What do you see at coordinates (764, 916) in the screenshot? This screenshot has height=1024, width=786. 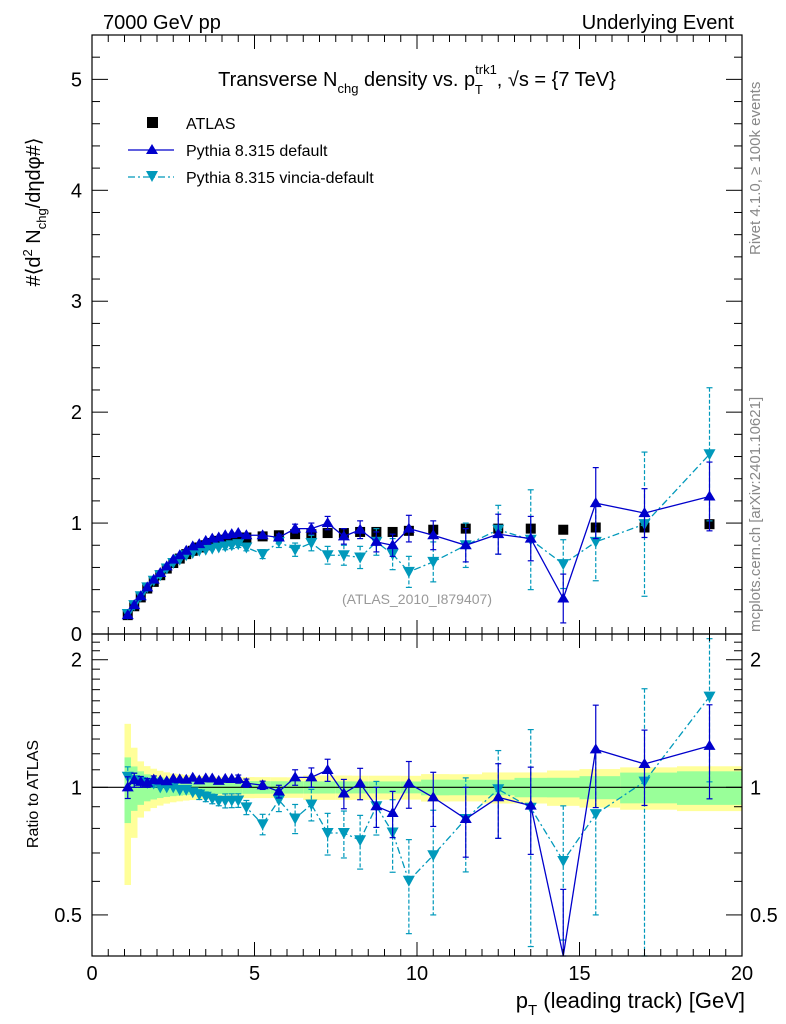 I see `ratio-tick-label-right: 0.5` at bounding box center [764, 916].